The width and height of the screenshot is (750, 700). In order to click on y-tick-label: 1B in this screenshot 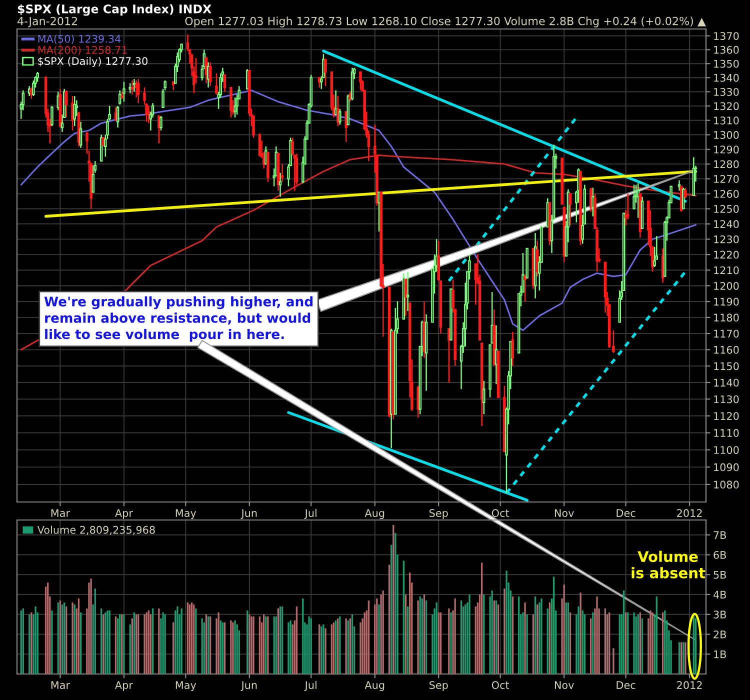, I will do `click(720, 654)`.